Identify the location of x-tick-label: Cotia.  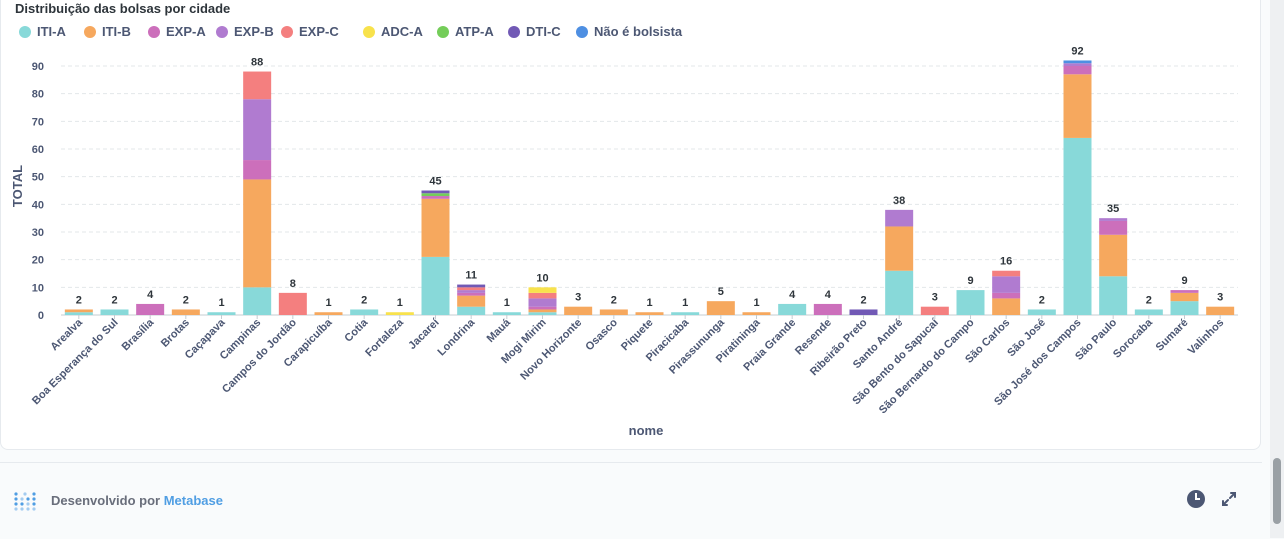
(356, 330).